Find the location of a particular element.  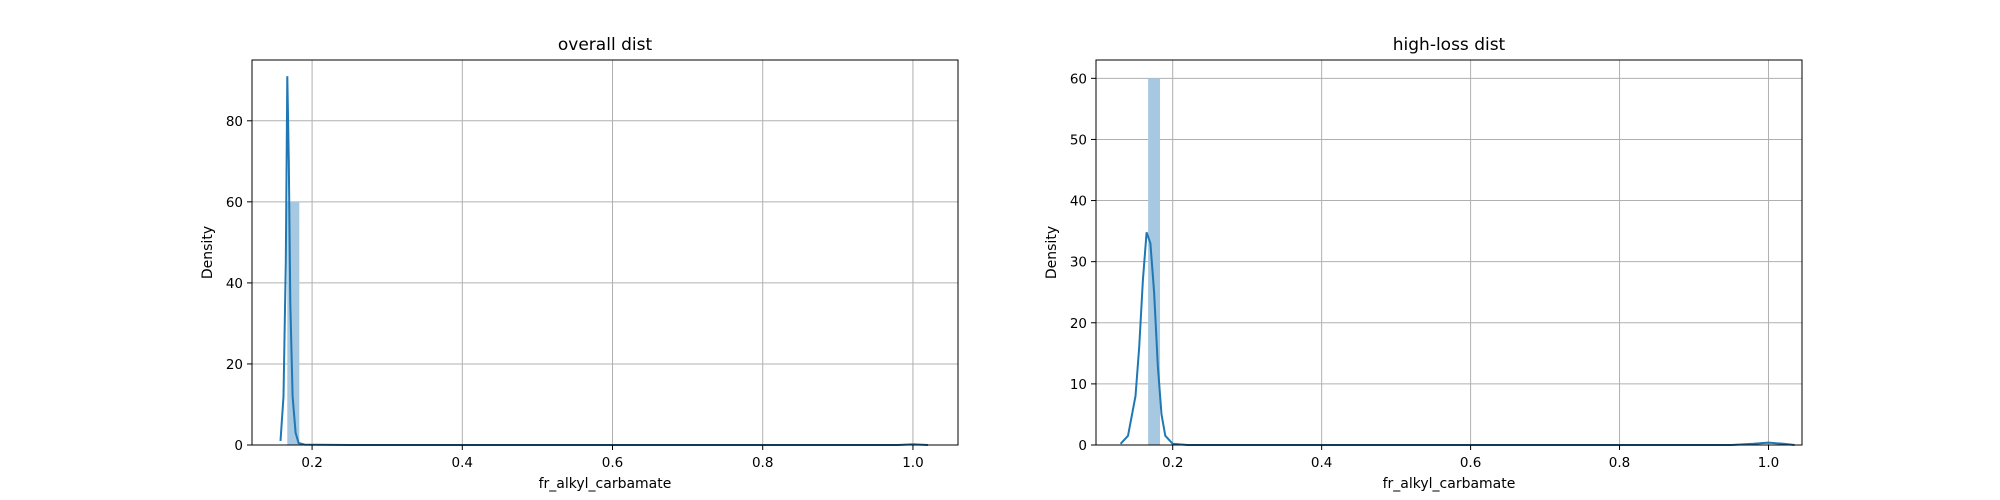

histogram-bars is located at coordinates (1154, 261).